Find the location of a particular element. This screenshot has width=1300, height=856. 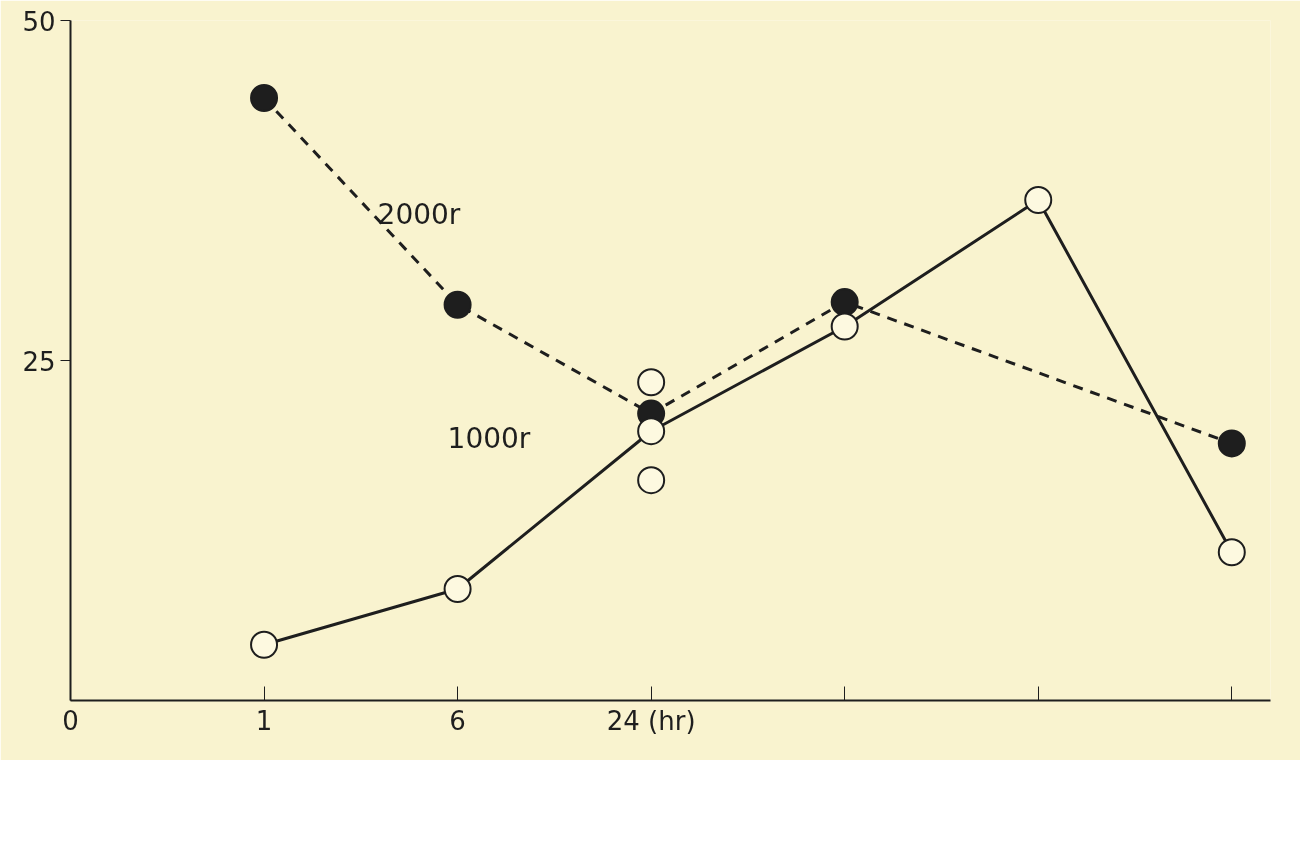

x-tick-label: 0 is located at coordinates (70, 720).